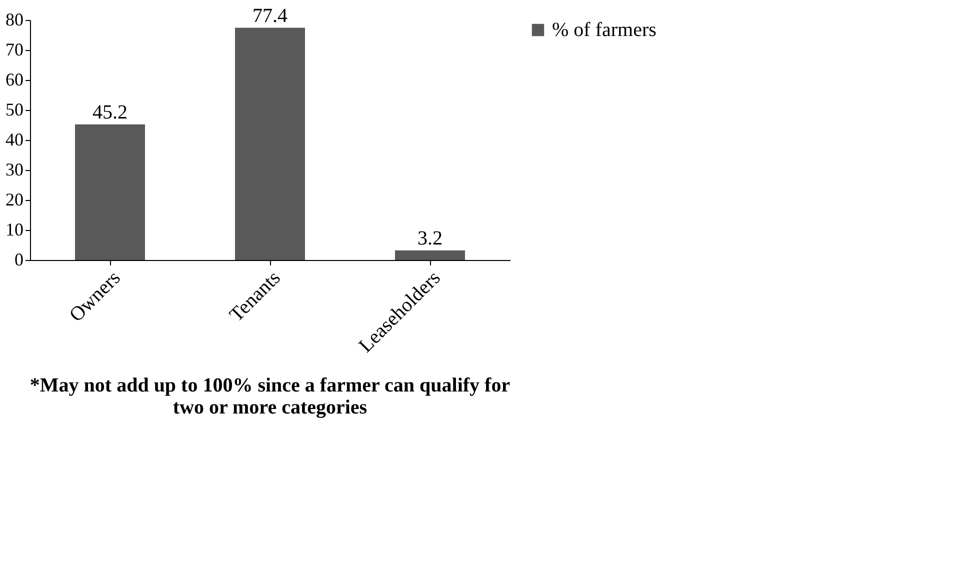 This screenshot has height=580, width=956. What do you see at coordinates (15, 200) in the screenshot?
I see `y-tick-label: 20` at bounding box center [15, 200].